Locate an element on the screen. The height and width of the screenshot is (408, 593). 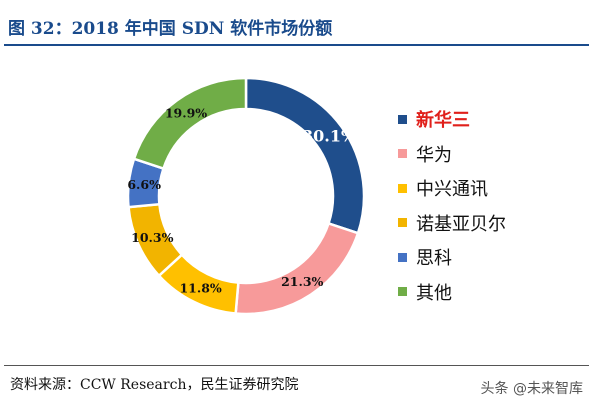
legend-label: 中兴通讯 is located at coordinates (452, 190).